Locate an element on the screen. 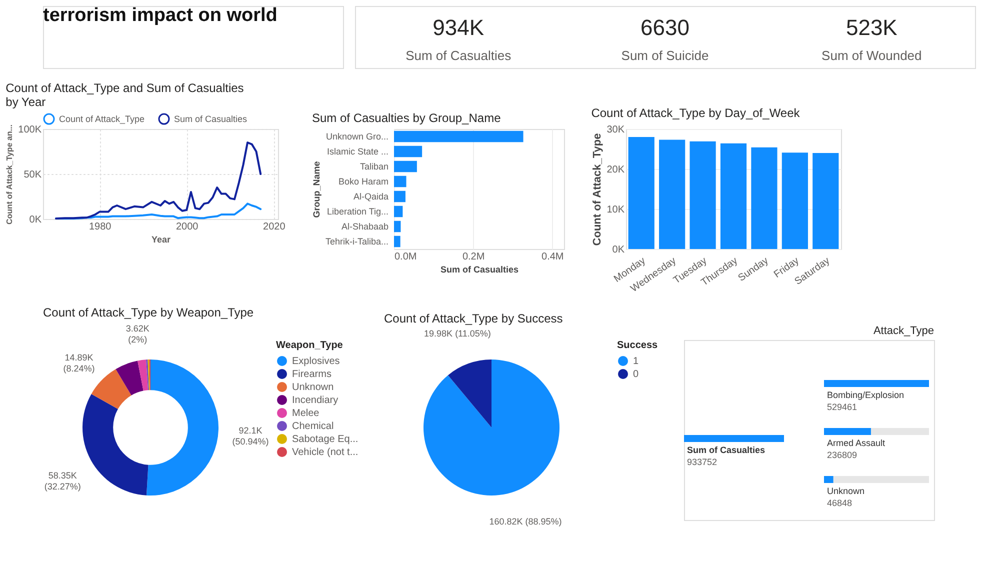 The image size is (1000, 566). category-label: Sum of Suicide is located at coordinates (665, 55).